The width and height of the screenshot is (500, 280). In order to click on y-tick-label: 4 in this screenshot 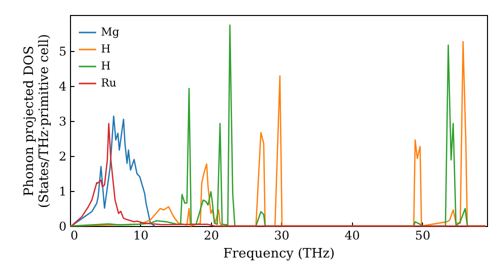, I will do `click(62, 87)`.